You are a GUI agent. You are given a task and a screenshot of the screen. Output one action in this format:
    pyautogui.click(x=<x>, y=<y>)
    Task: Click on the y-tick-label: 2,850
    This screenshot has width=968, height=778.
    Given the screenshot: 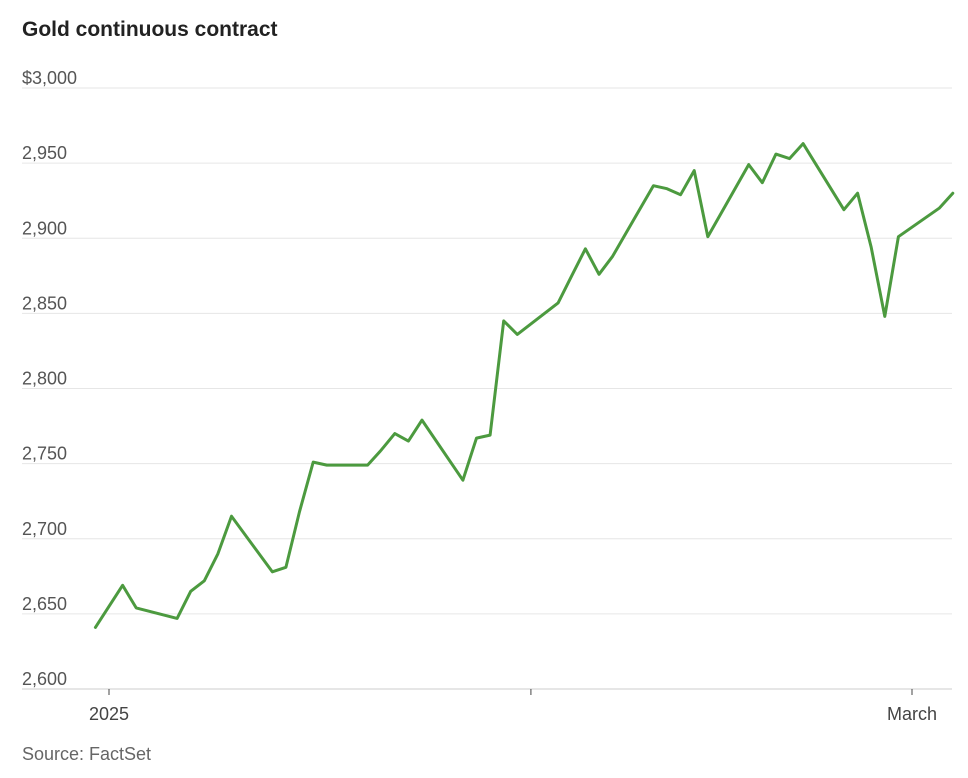 What is the action you would take?
    pyautogui.click(x=44, y=303)
    